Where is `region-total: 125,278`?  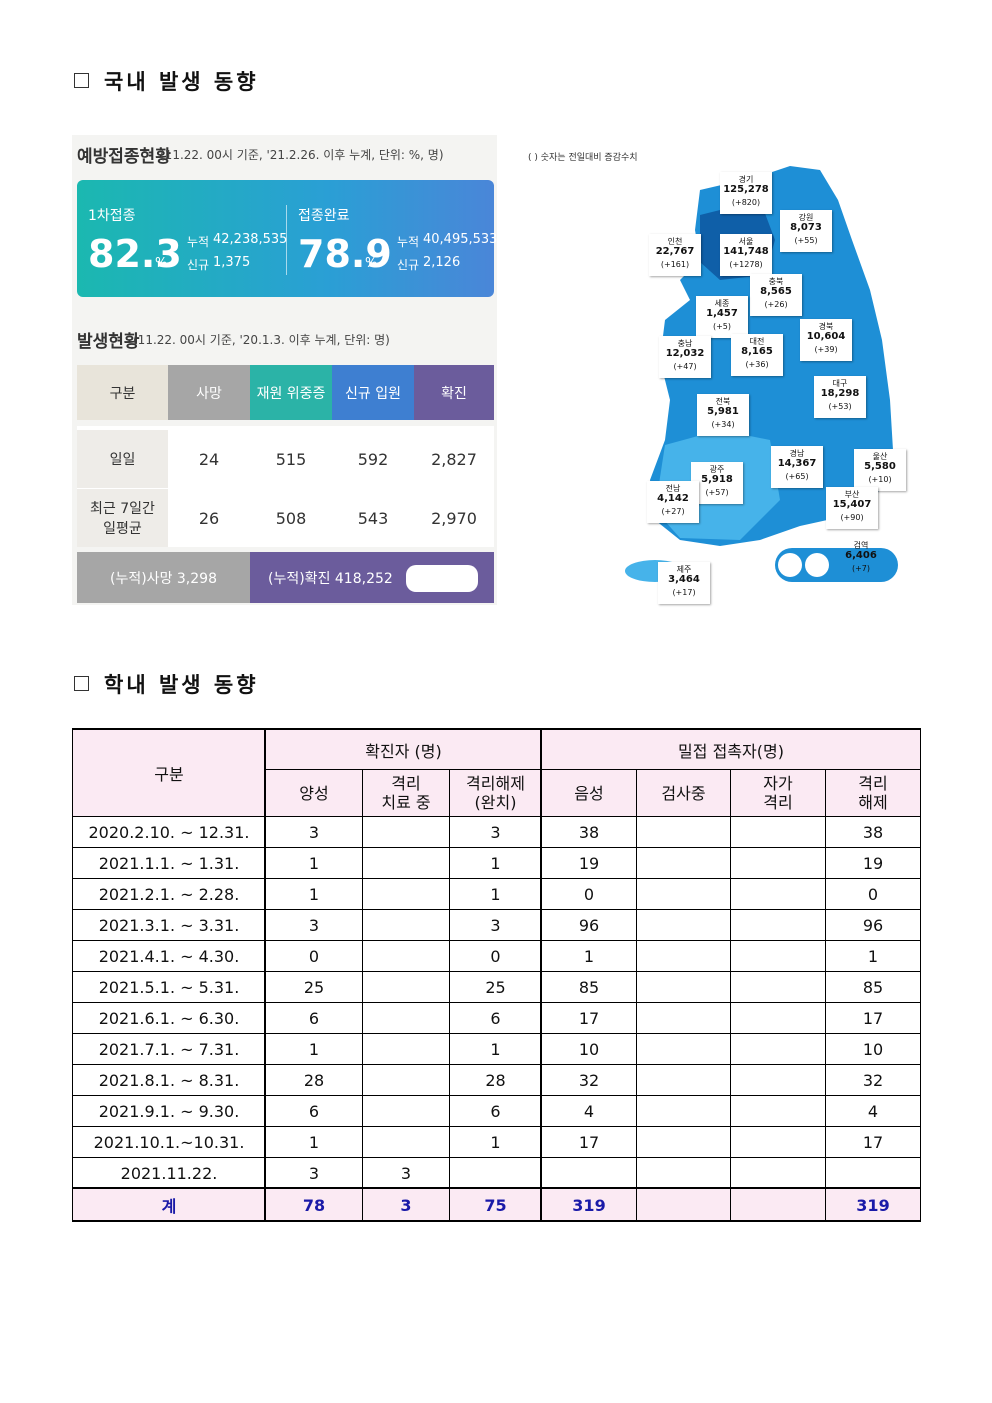
region-total: 125,278 is located at coordinates (746, 189).